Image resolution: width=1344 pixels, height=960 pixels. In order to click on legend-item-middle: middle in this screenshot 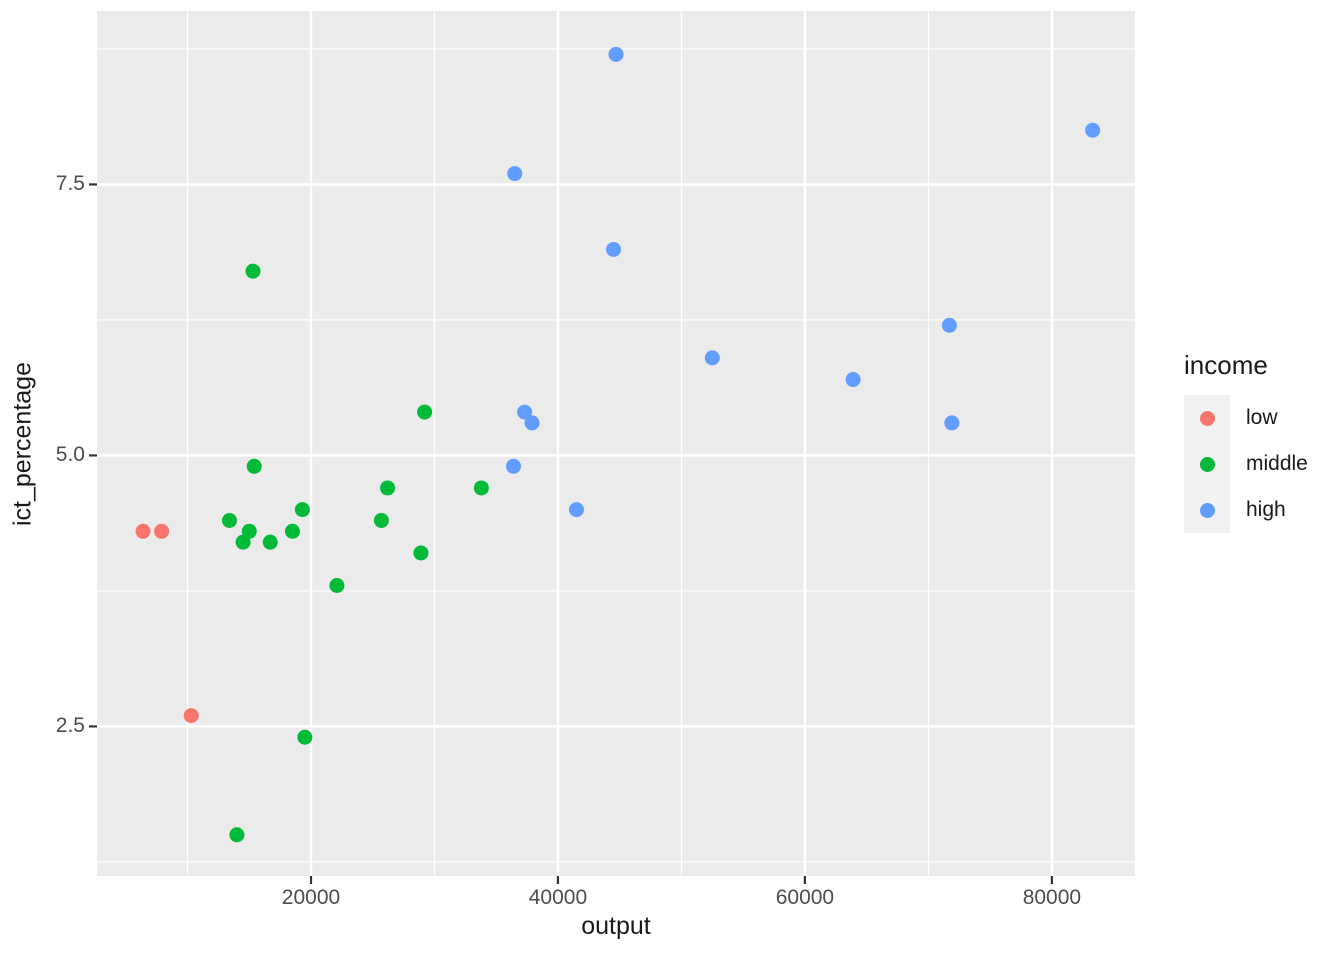, I will do `click(1246, 464)`.